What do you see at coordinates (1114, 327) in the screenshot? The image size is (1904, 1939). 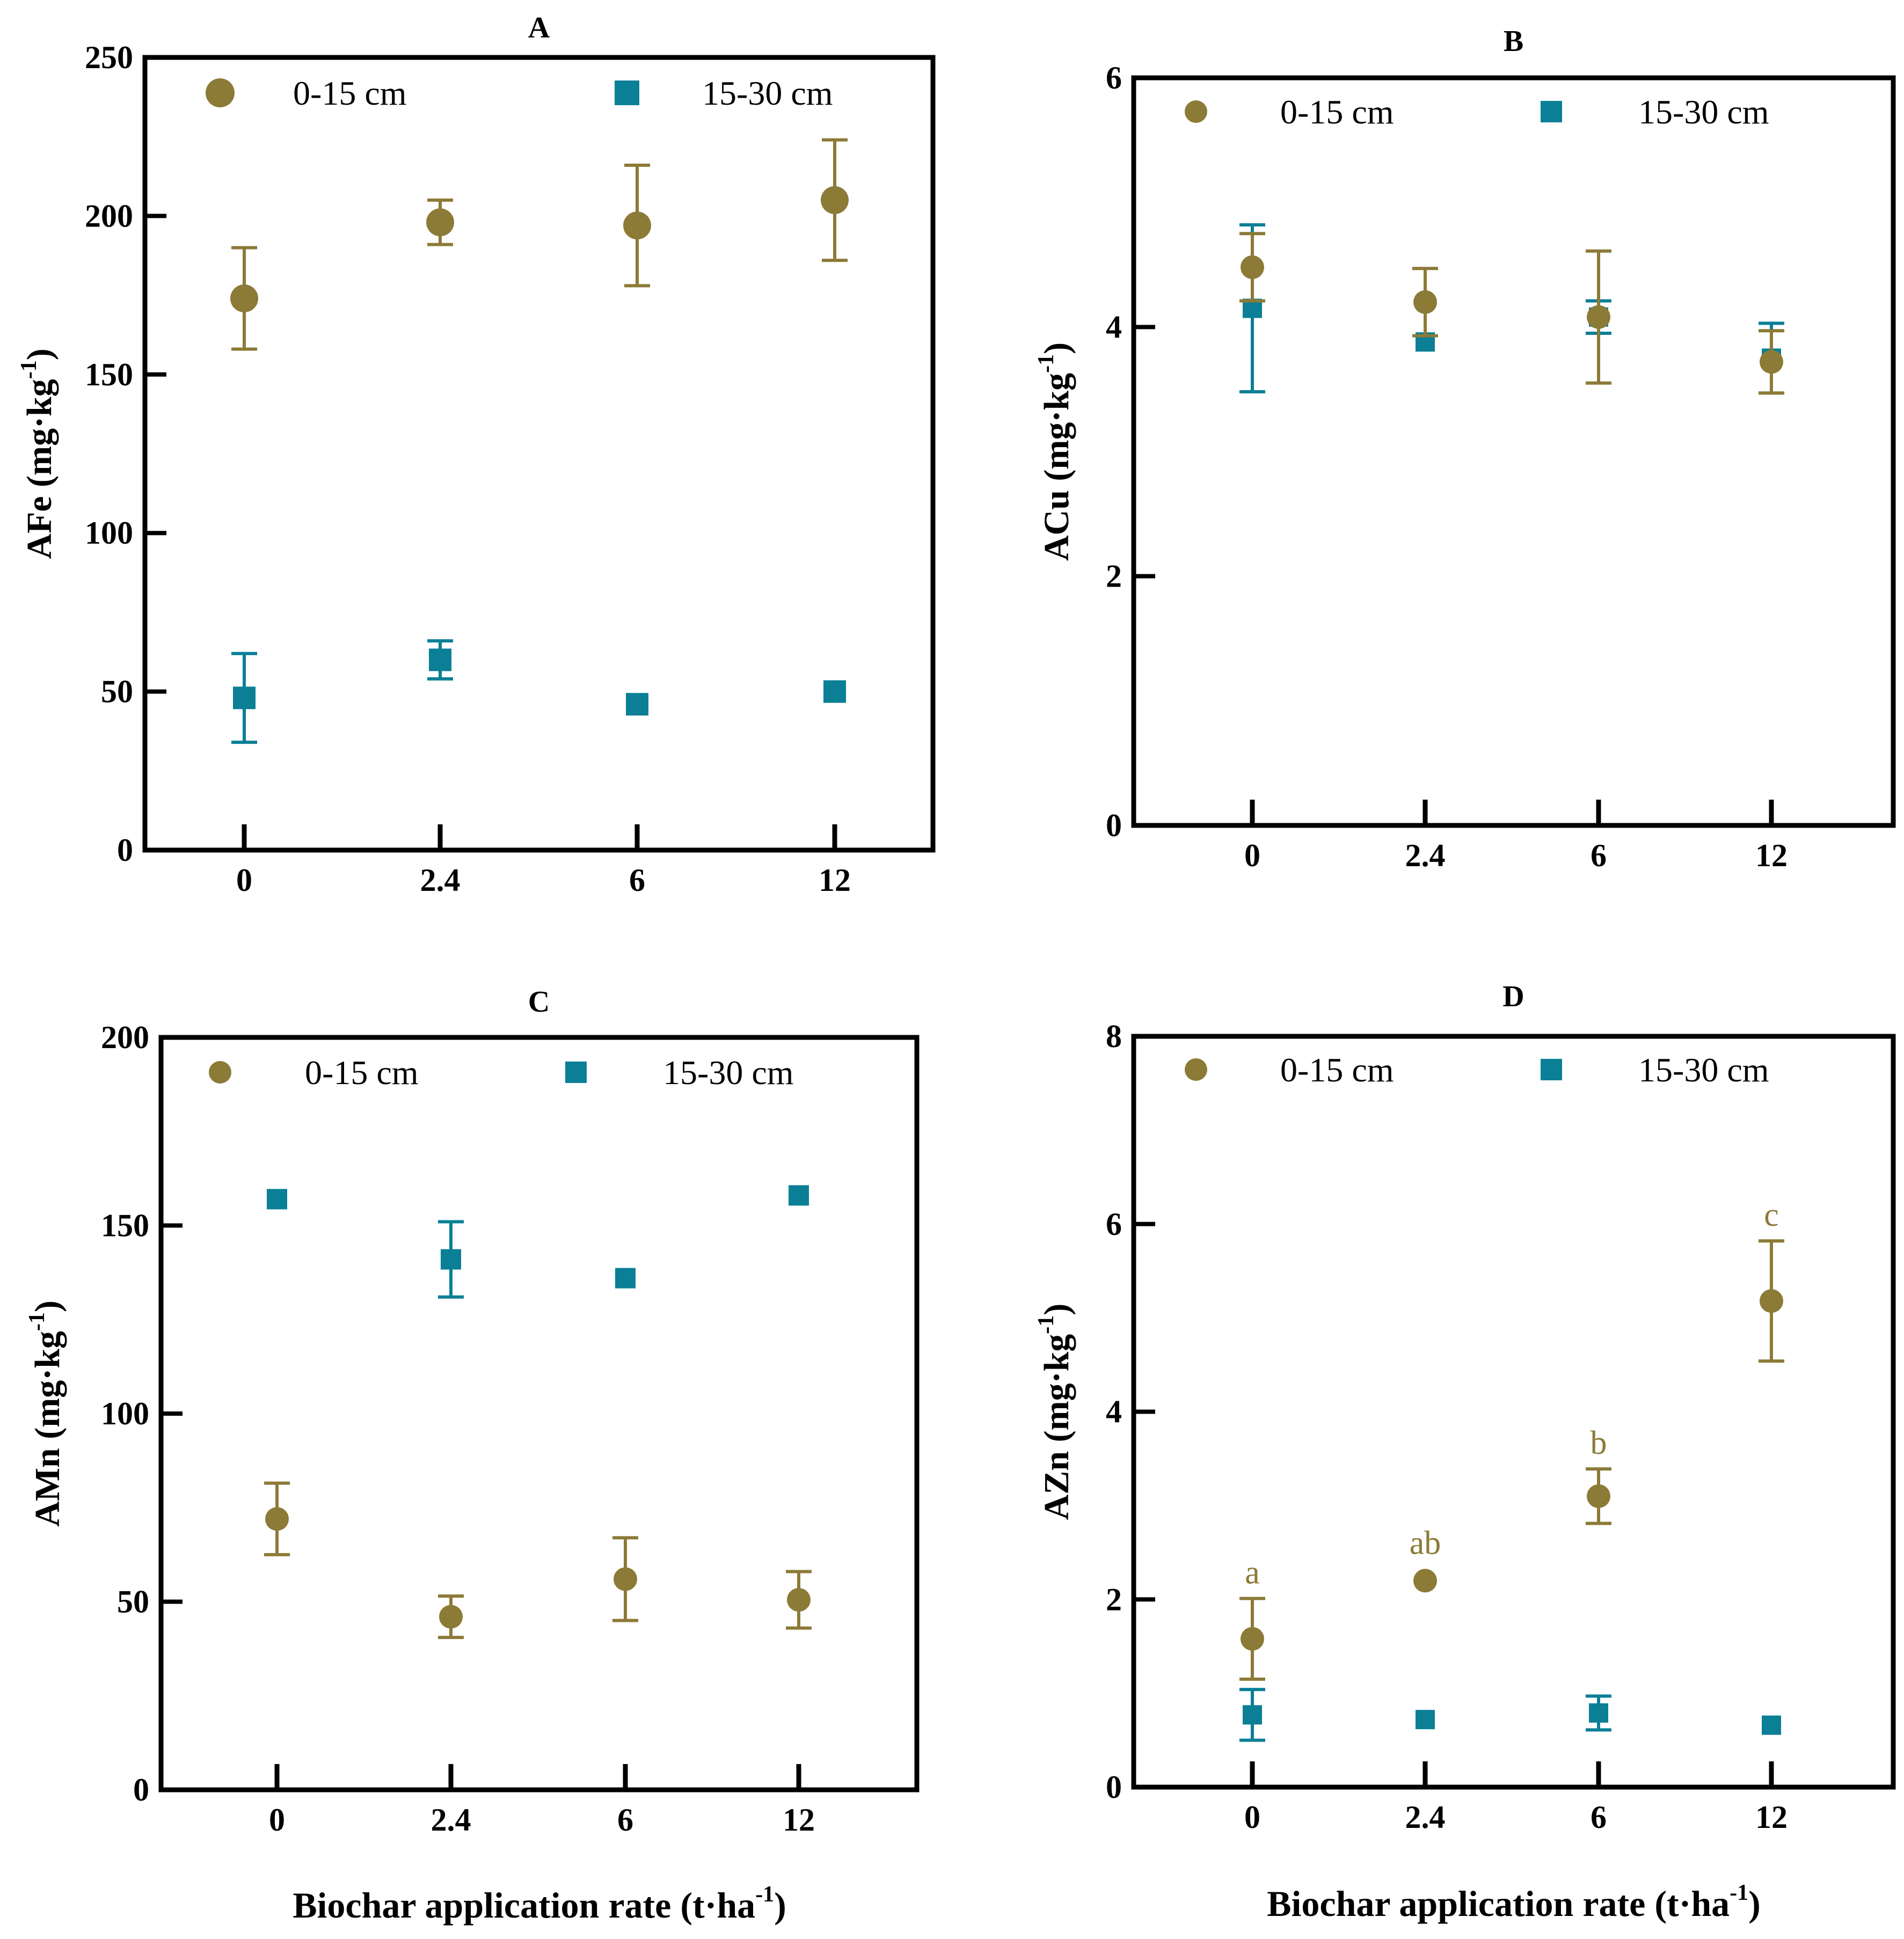 I see `y-tick-label: 4` at bounding box center [1114, 327].